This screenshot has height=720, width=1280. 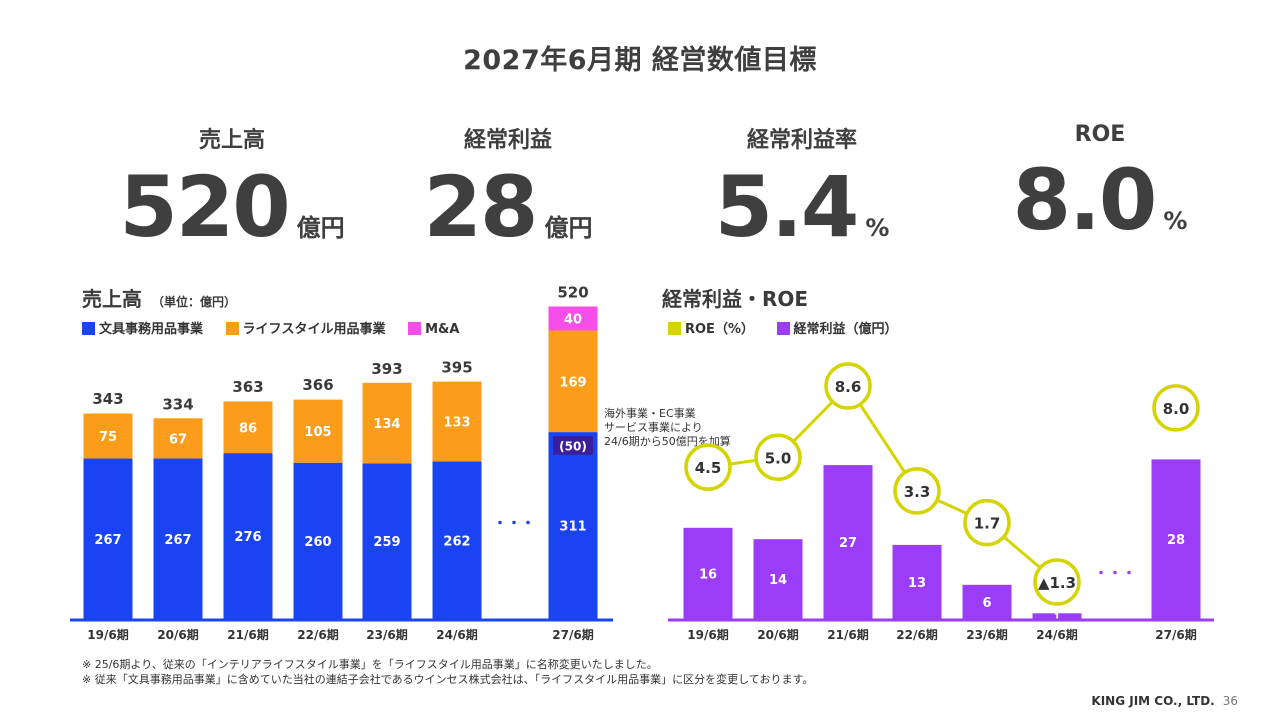 I want to click on profit-bar-value-label: 6, so click(x=986, y=603).